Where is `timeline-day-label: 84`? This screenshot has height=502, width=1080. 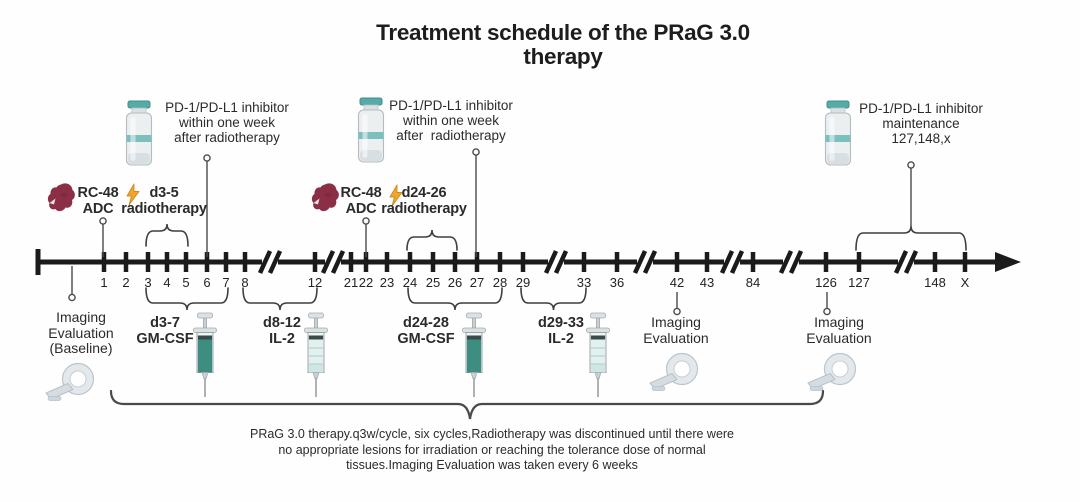
timeline-day-label: 84 is located at coordinates (753, 282).